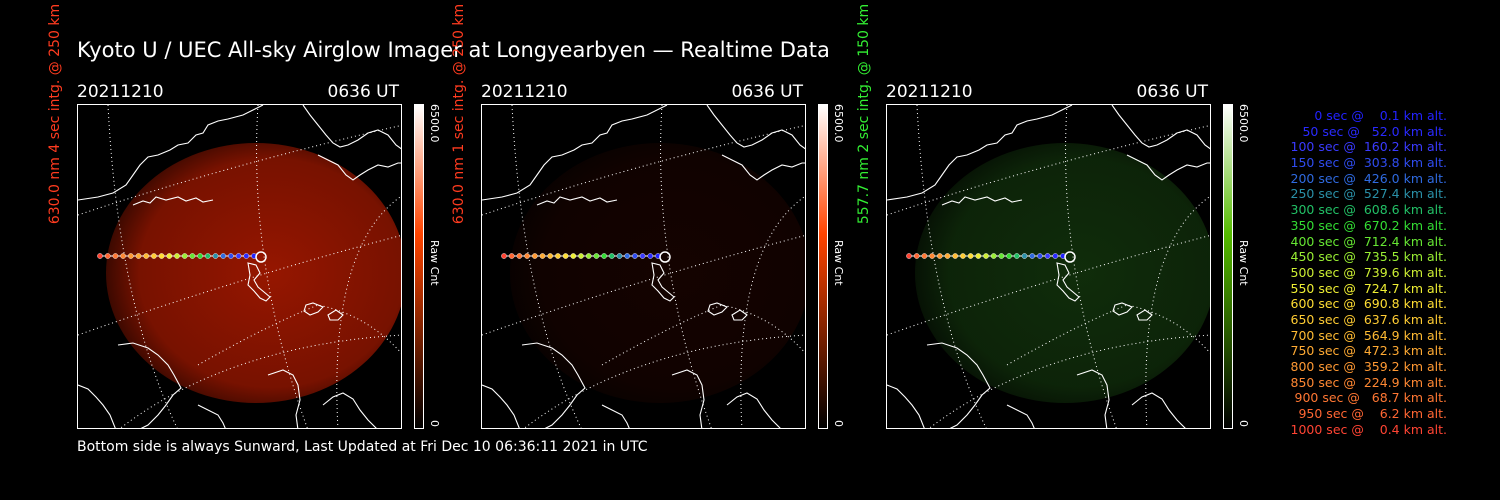  Describe the element at coordinates (1367, 382) in the screenshot. I see `legend-row: 850 sec @ 224.9 km alt.` at that location.